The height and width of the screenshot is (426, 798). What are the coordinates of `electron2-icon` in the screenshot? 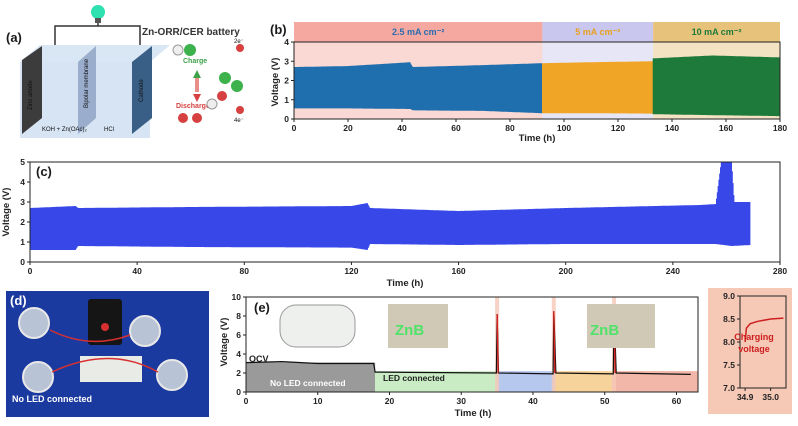 It's located at (240, 110).